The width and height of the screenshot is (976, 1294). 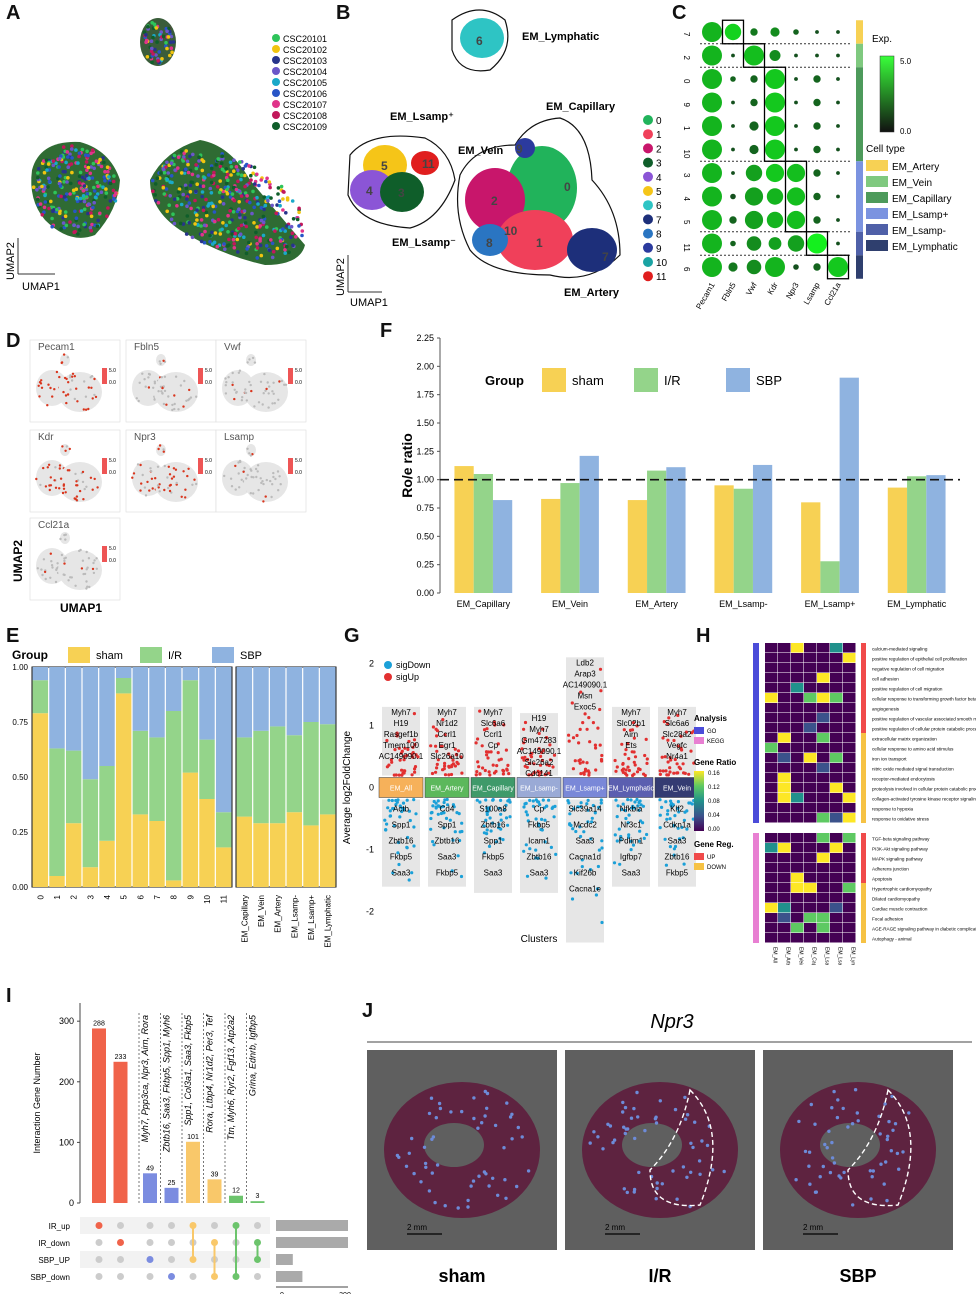 What do you see at coordinates (253, 1055) in the screenshot?
I see `gene-annotation: Grina, Ednrb, Igfbp5` at bounding box center [253, 1055].